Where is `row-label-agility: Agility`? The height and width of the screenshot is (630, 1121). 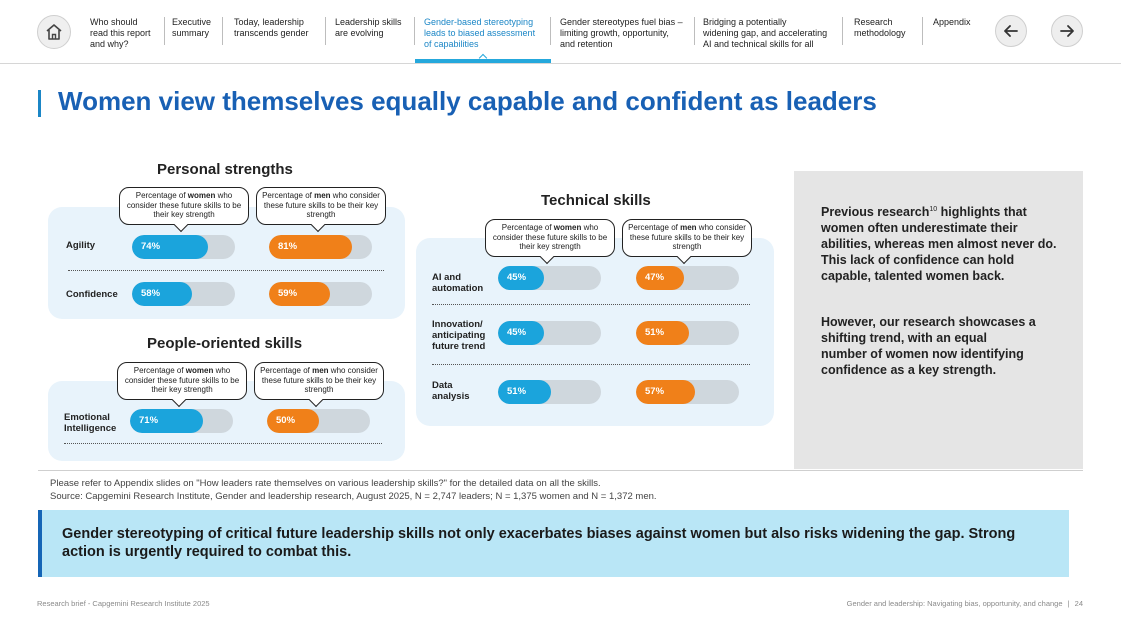 row-label-agility: Agility is located at coordinates (81, 245).